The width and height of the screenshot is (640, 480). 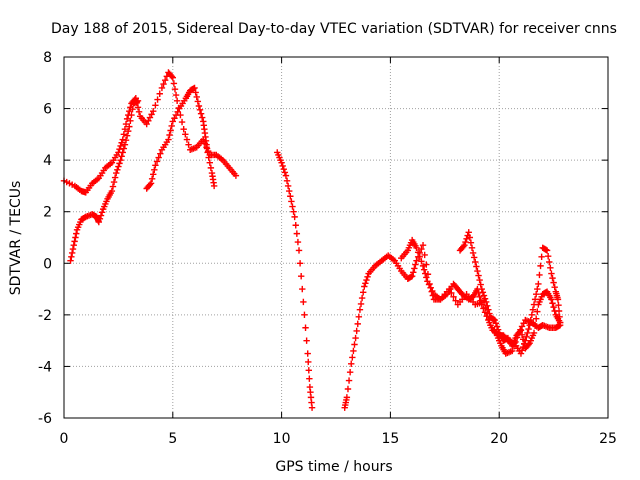 What do you see at coordinates (282, 439) in the screenshot?
I see `x-tick-label: 10` at bounding box center [282, 439].